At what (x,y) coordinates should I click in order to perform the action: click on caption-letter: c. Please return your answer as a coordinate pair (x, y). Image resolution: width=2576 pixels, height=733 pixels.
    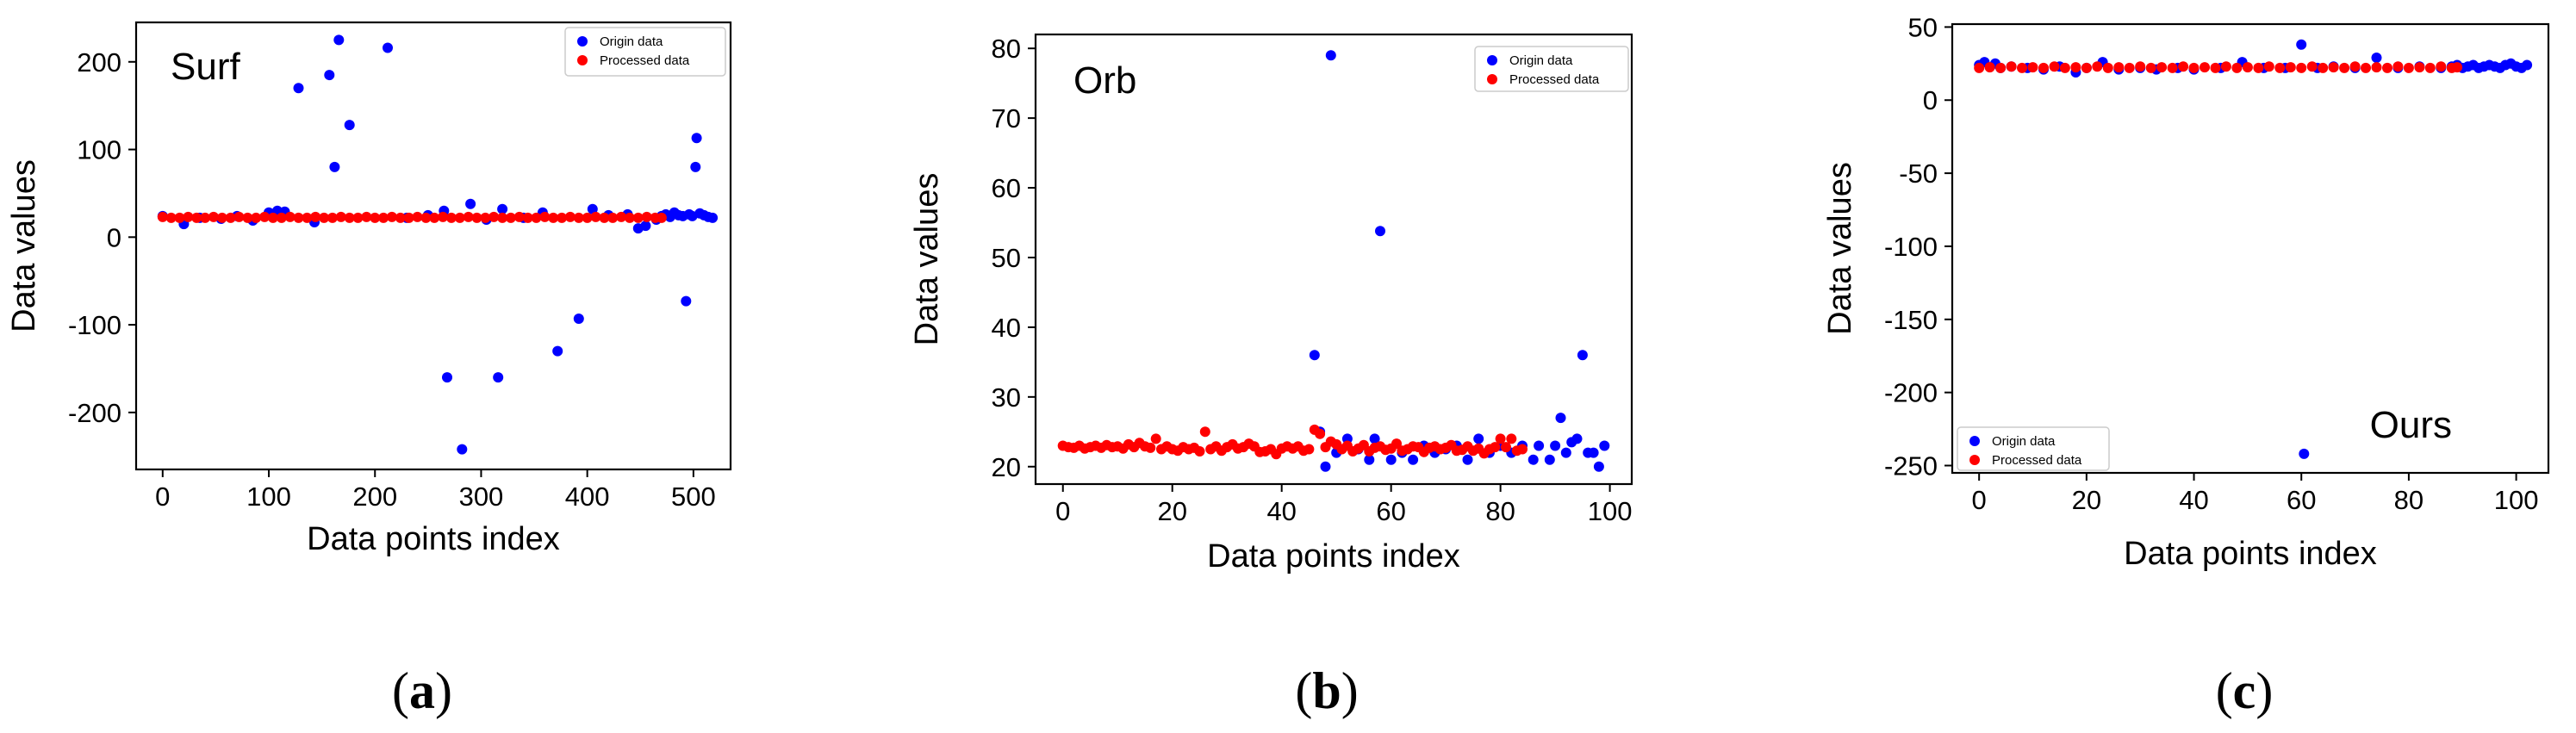
    Looking at the image, I should click on (2245, 690).